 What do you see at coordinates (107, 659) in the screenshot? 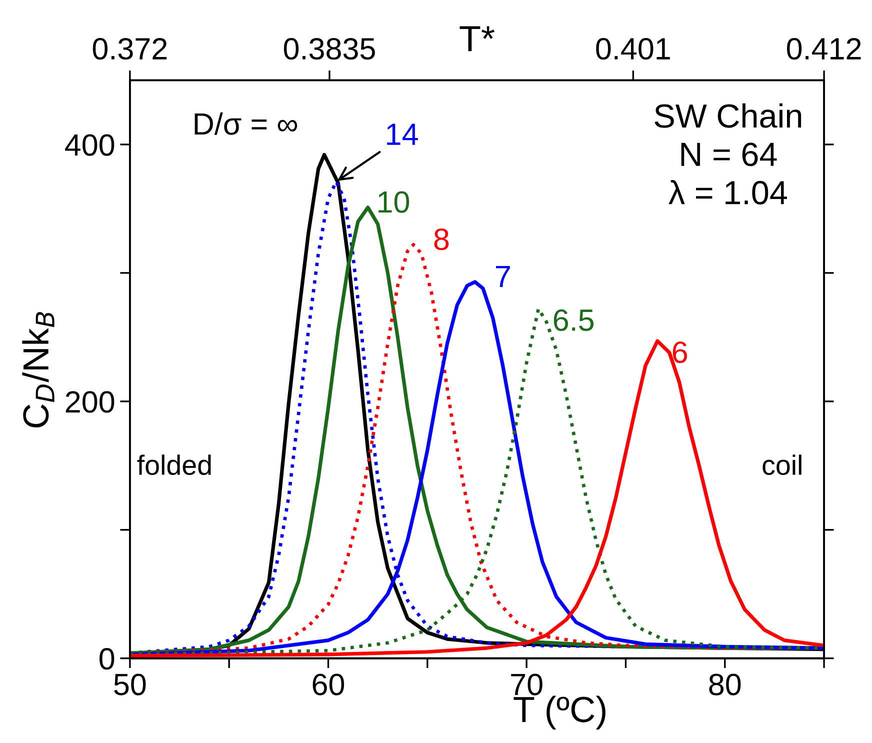
I see `y-tick-label: 0` at bounding box center [107, 659].